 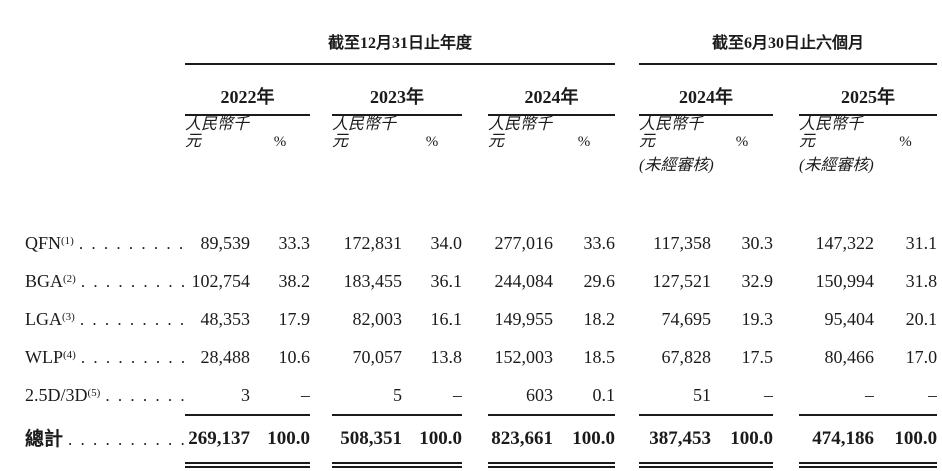 I want to click on total-value-cell: 823,661, so click(x=520, y=441).